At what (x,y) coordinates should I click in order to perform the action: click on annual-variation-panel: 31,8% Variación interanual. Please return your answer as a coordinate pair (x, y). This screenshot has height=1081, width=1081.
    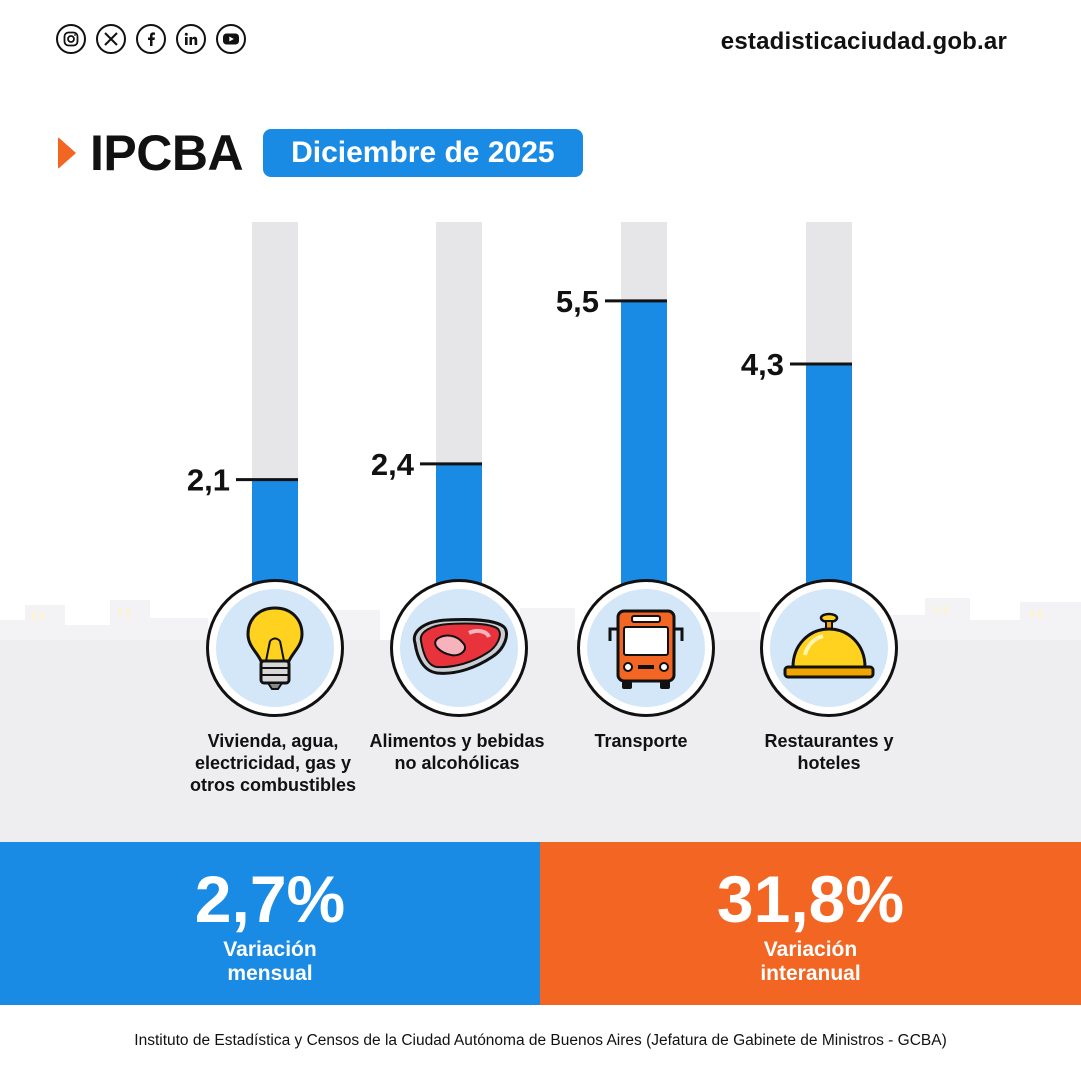
    Looking at the image, I should click on (810, 923).